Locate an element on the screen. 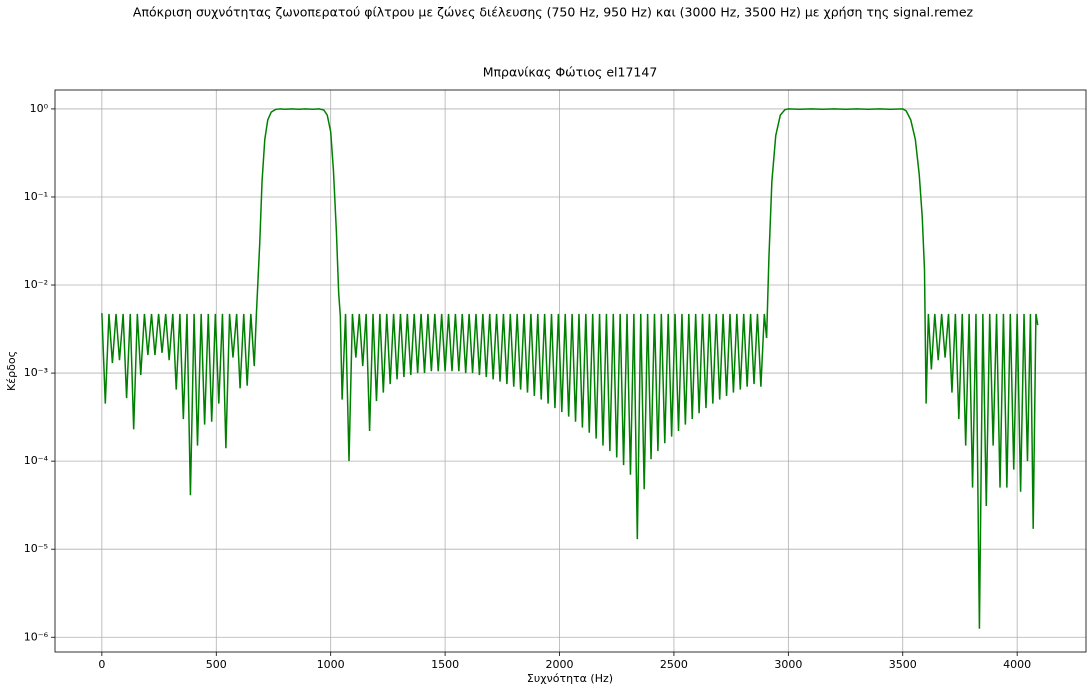 This screenshot has height=692, width=1092. x-tick-label: 3000 is located at coordinates (788, 664).